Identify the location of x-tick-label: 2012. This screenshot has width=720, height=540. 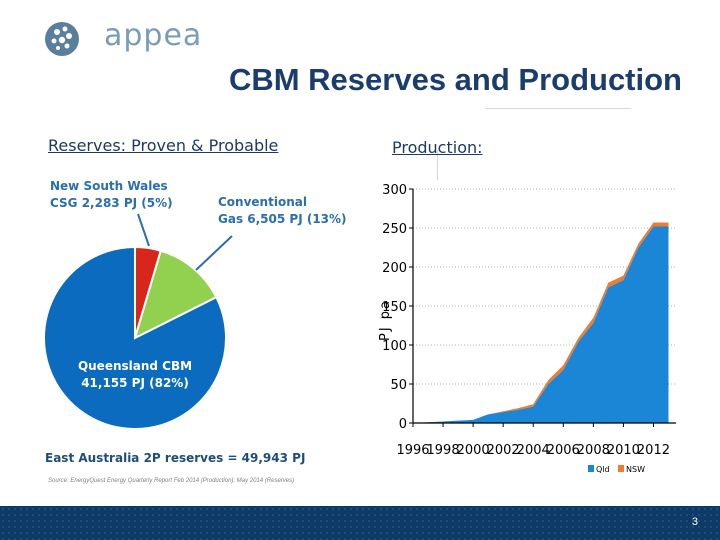
(653, 450).